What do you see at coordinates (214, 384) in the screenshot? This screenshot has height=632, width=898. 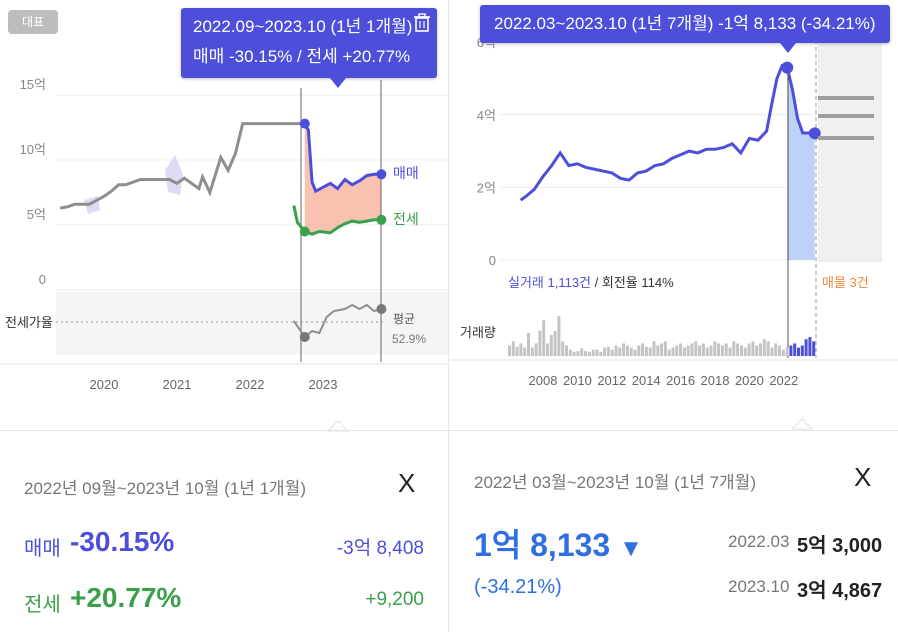 I see `x-tick-labels: 2020 2021 2022 2023` at bounding box center [214, 384].